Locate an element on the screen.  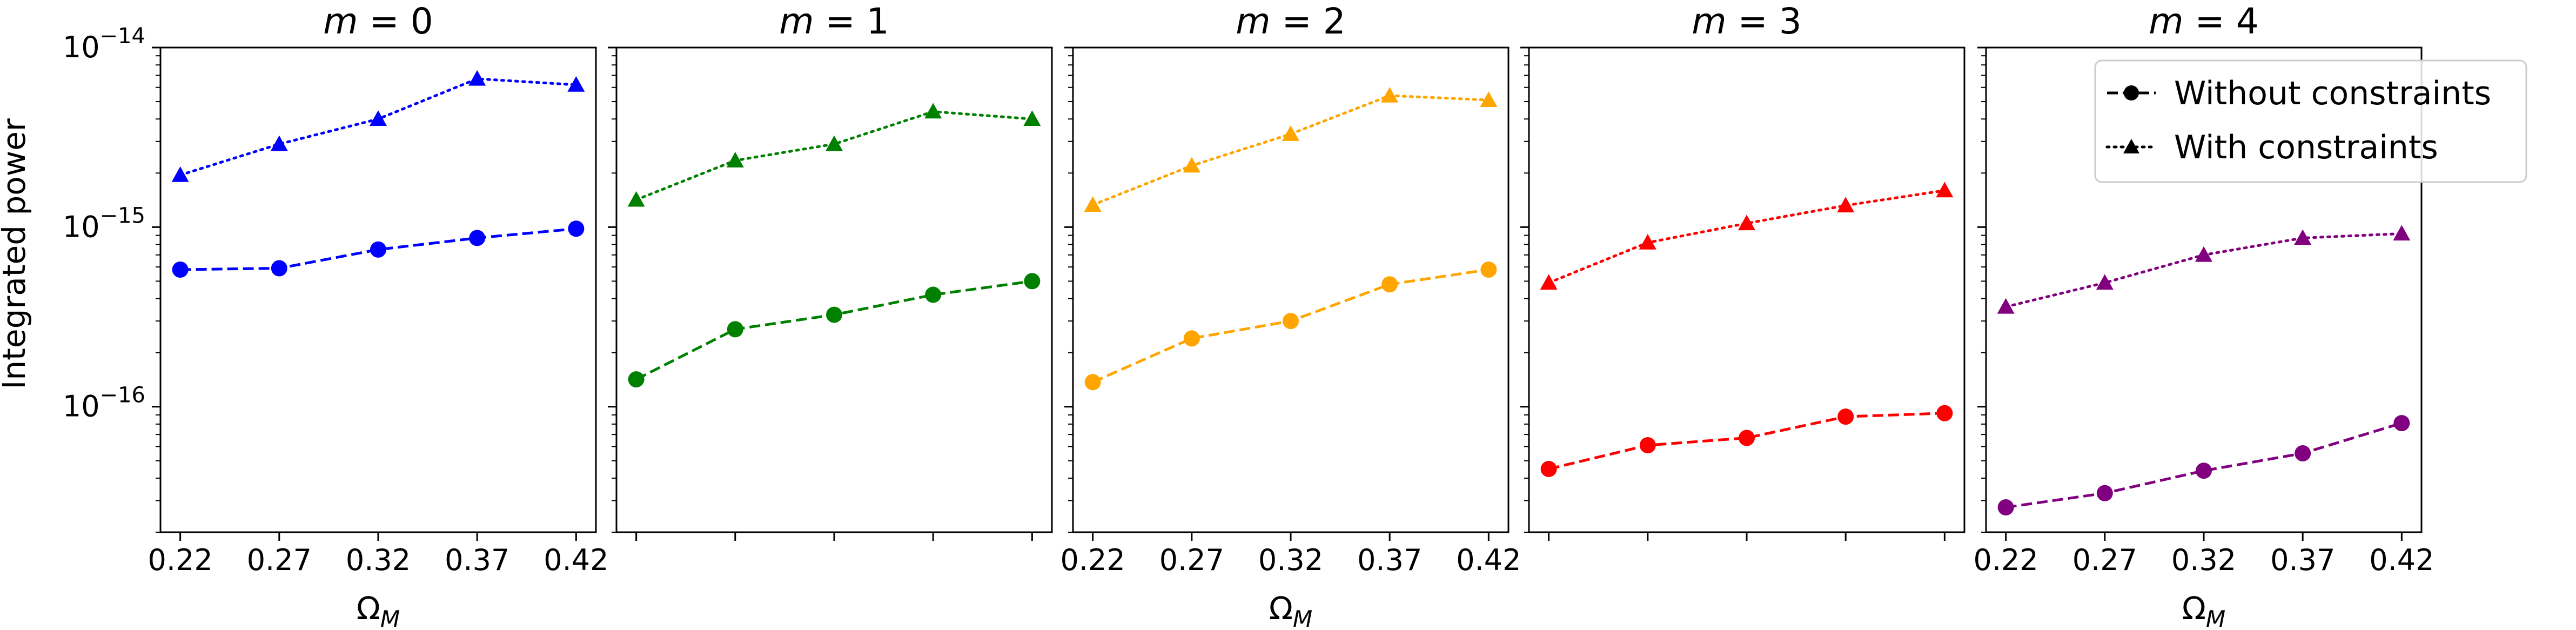
y-tick-exponent: −15 is located at coordinates (122, 215).